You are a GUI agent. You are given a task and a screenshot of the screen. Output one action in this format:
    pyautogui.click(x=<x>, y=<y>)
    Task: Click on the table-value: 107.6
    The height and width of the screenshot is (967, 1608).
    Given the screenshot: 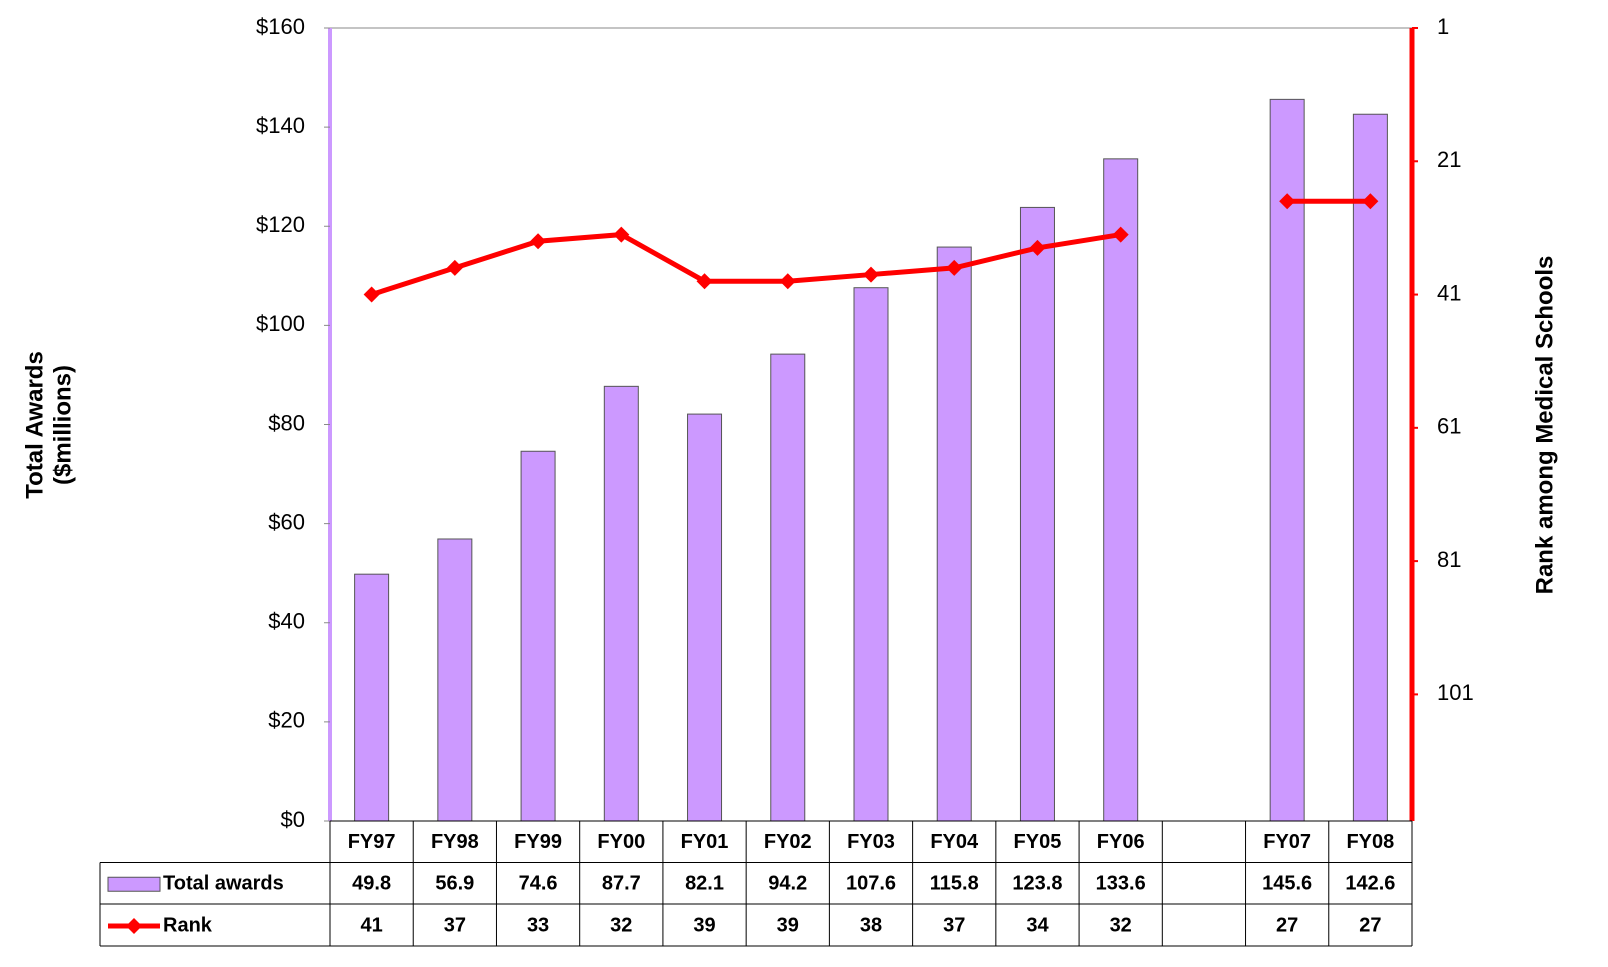 What is the action you would take?
    pyautogui.click(x=871, y=884)
    